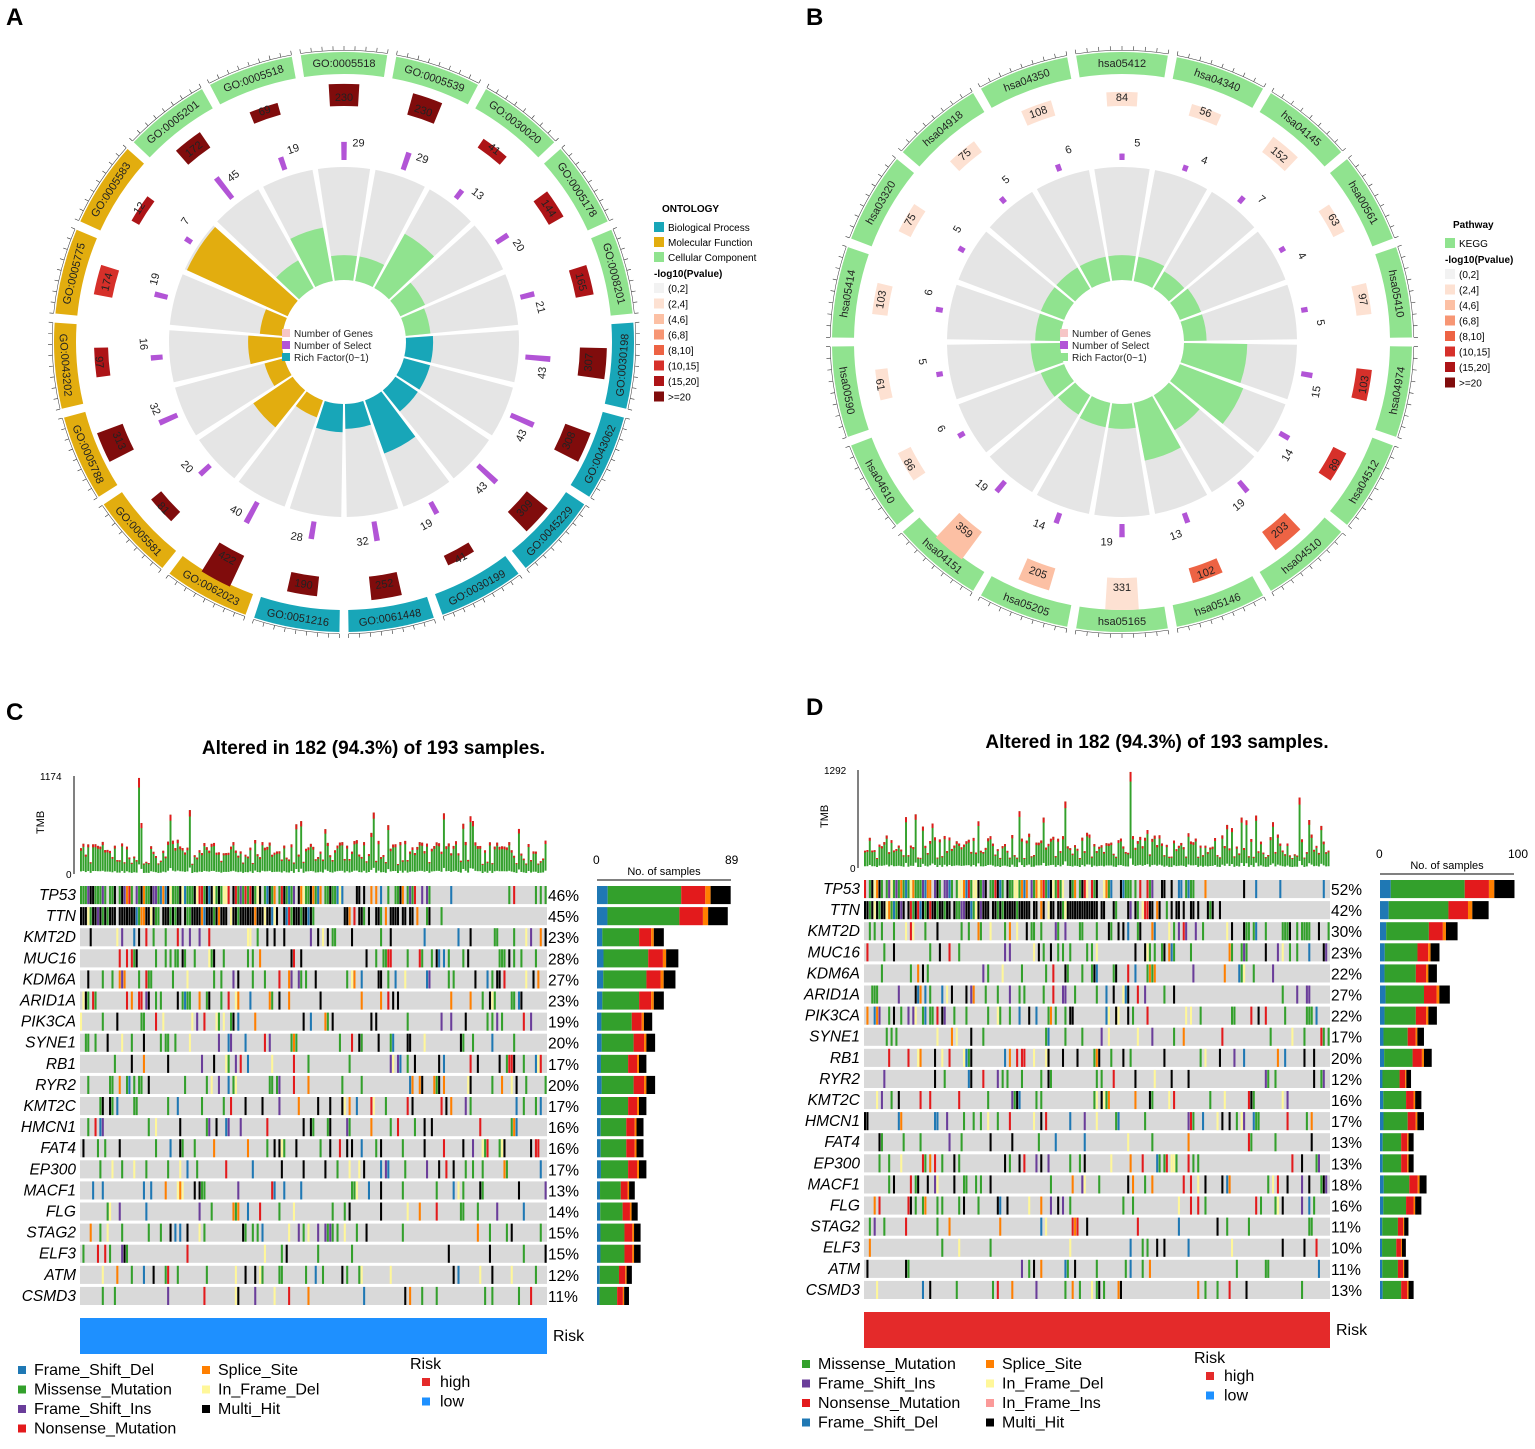 This screenshot has height=1449, width=1535. Describe the element at coordinates (563, 1255) in the screenshot. I see `gene-percent: 15%` at that location.